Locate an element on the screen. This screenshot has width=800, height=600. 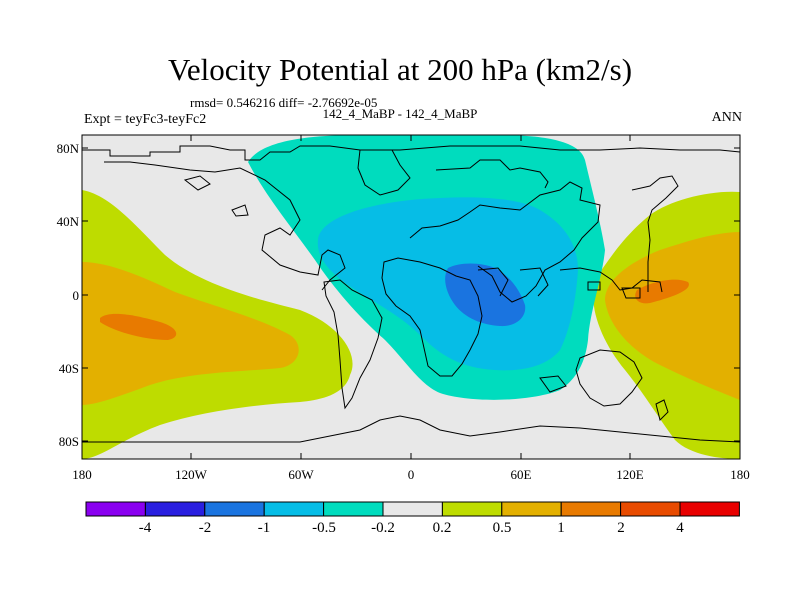
colorbar-label: -1 is located at coordinates (264, 528).